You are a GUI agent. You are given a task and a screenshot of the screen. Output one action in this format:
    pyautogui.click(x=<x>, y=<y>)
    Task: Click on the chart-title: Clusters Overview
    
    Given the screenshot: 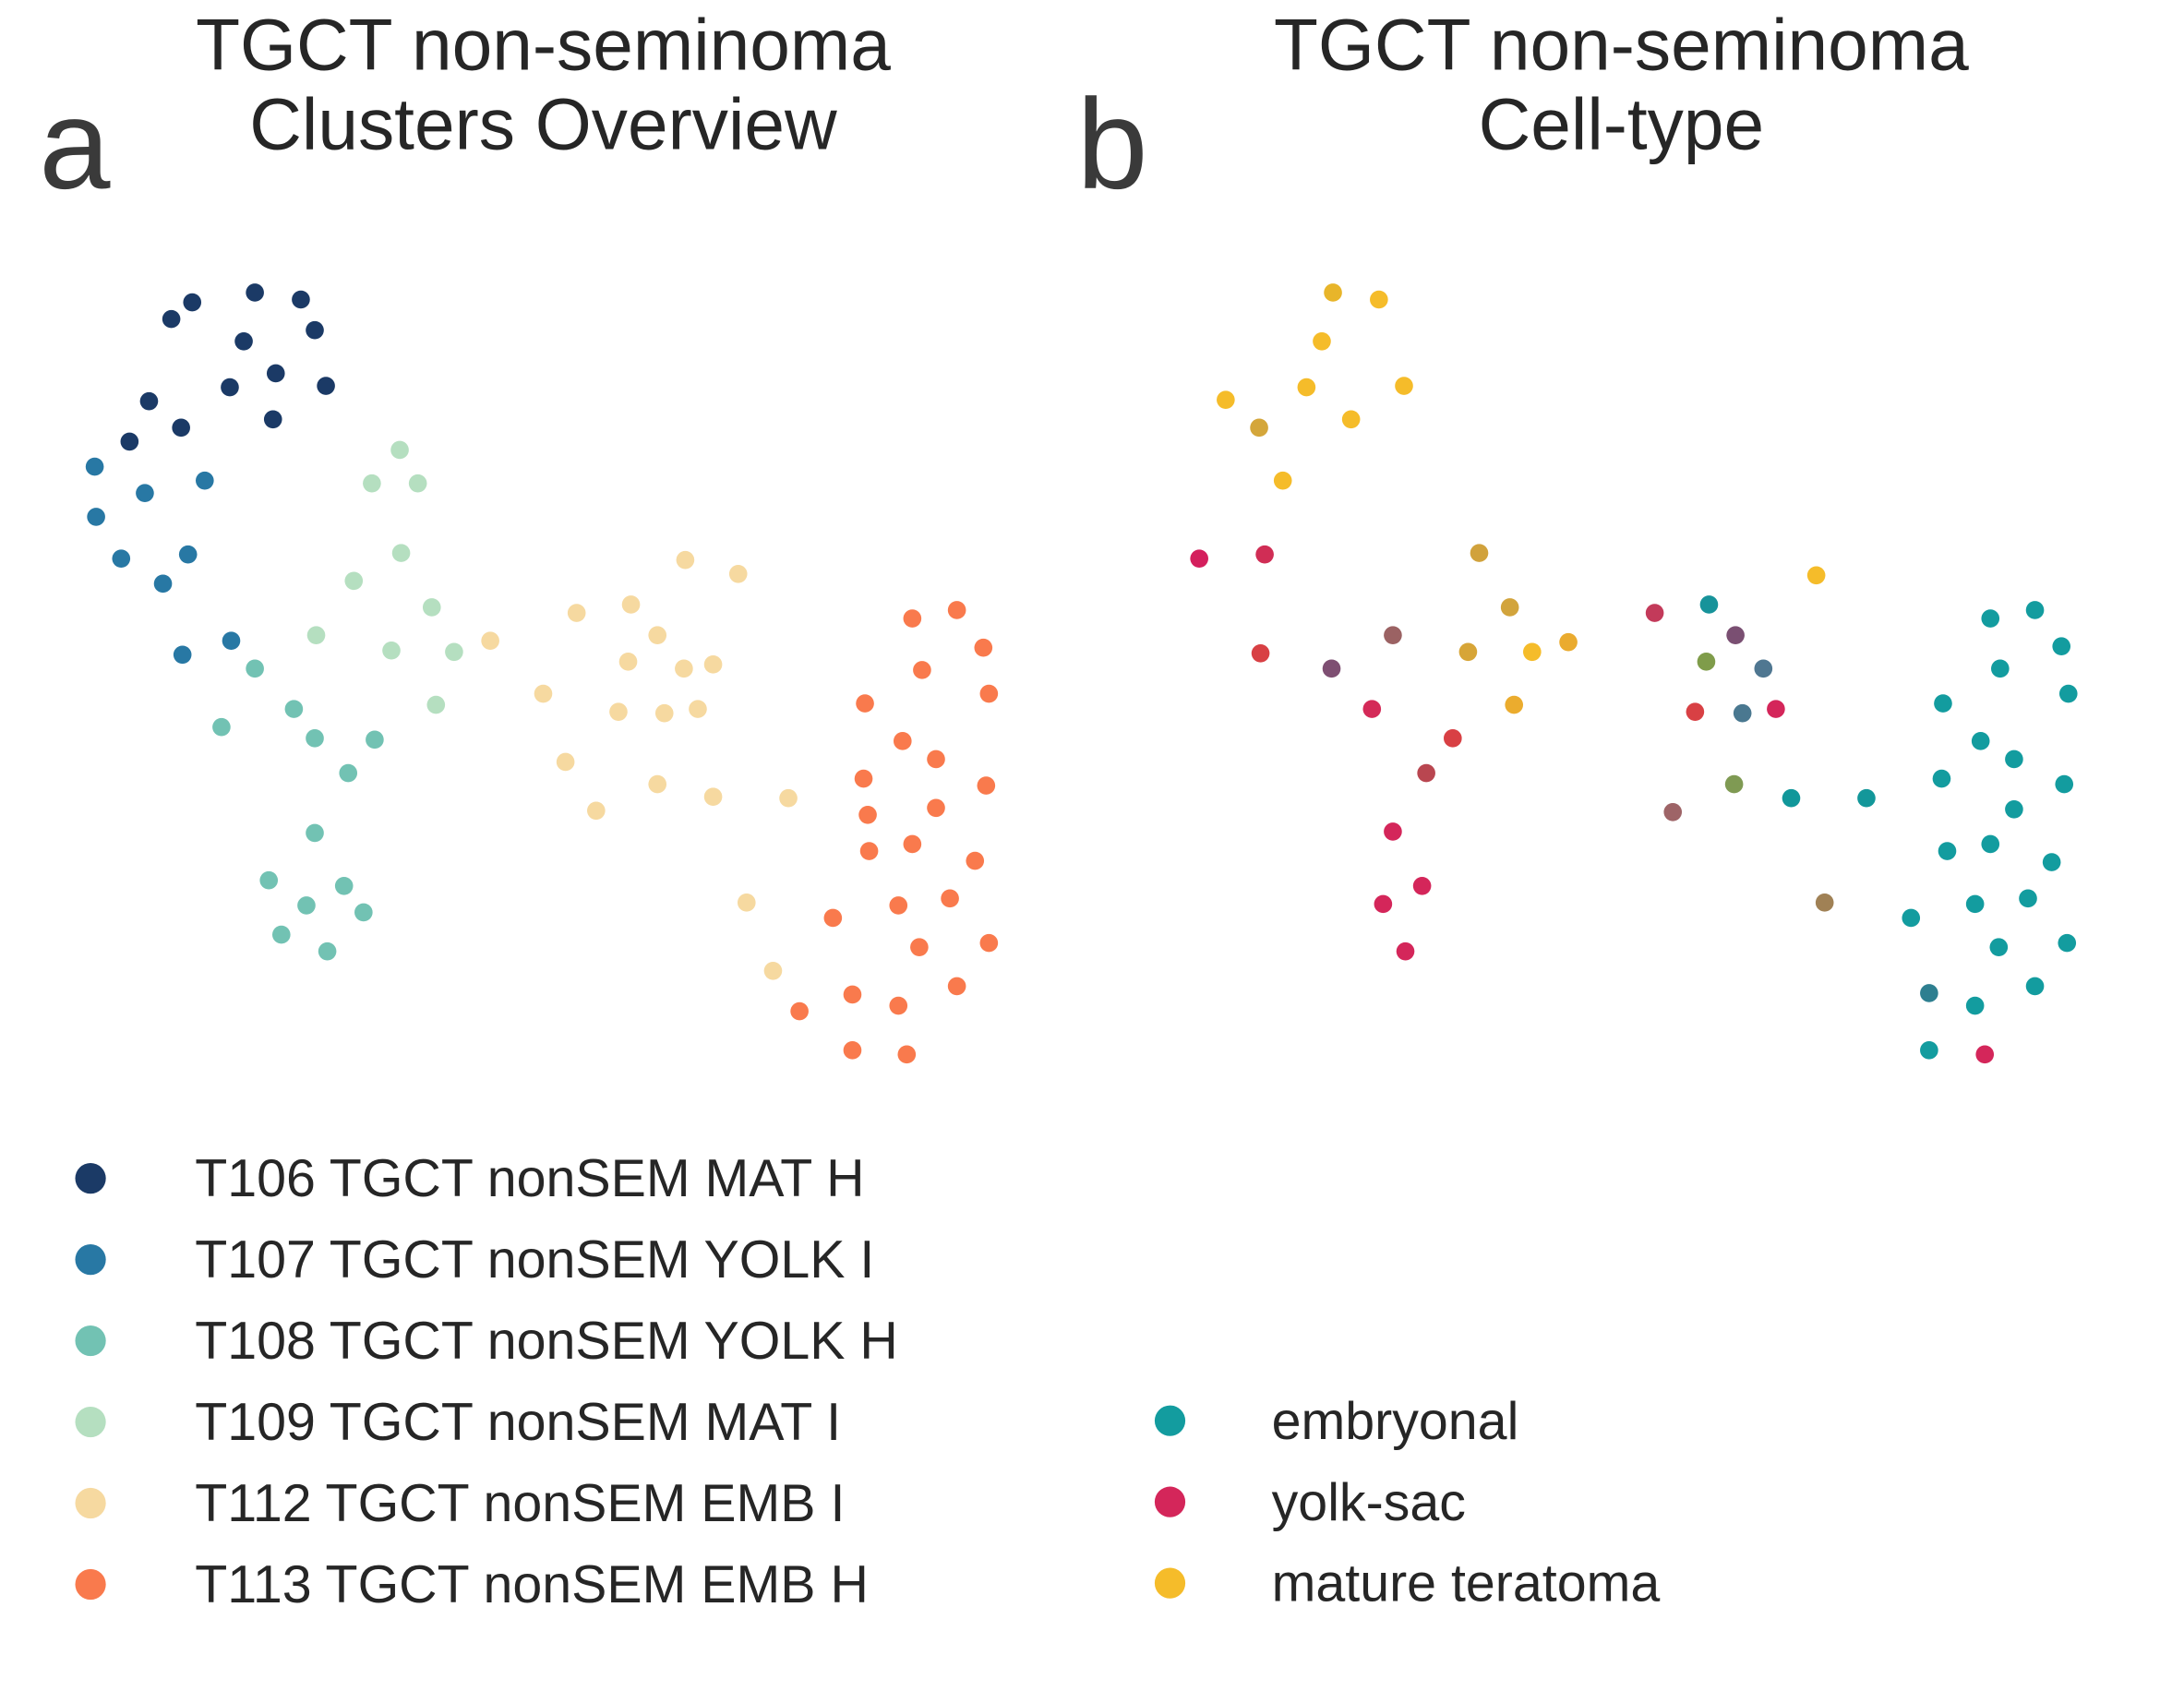 What is the action you would take?
    pyautogui.click(x=543, y=124)
    